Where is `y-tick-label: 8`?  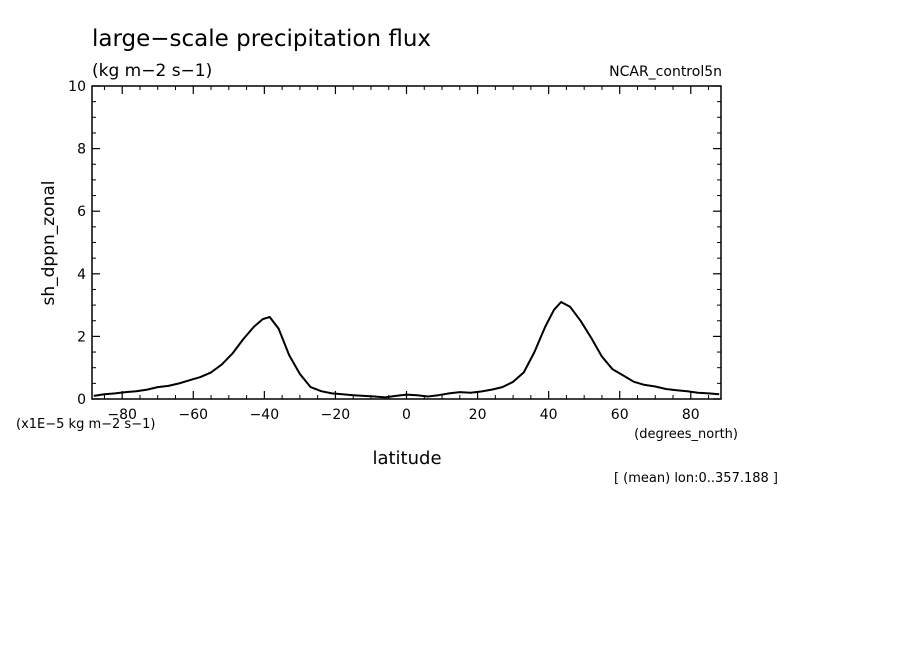 y-tick-label: 8 is located at coordinates (81, 150).